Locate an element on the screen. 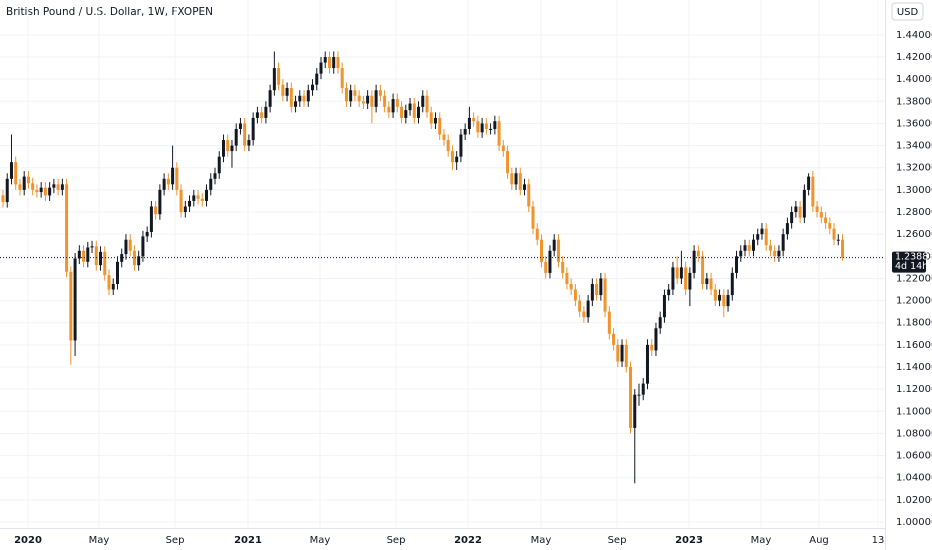 Image resolution: width=932 pixels, height=550 pixels. y-tick-label: 1.34000 is located at coordinates (914, 146).